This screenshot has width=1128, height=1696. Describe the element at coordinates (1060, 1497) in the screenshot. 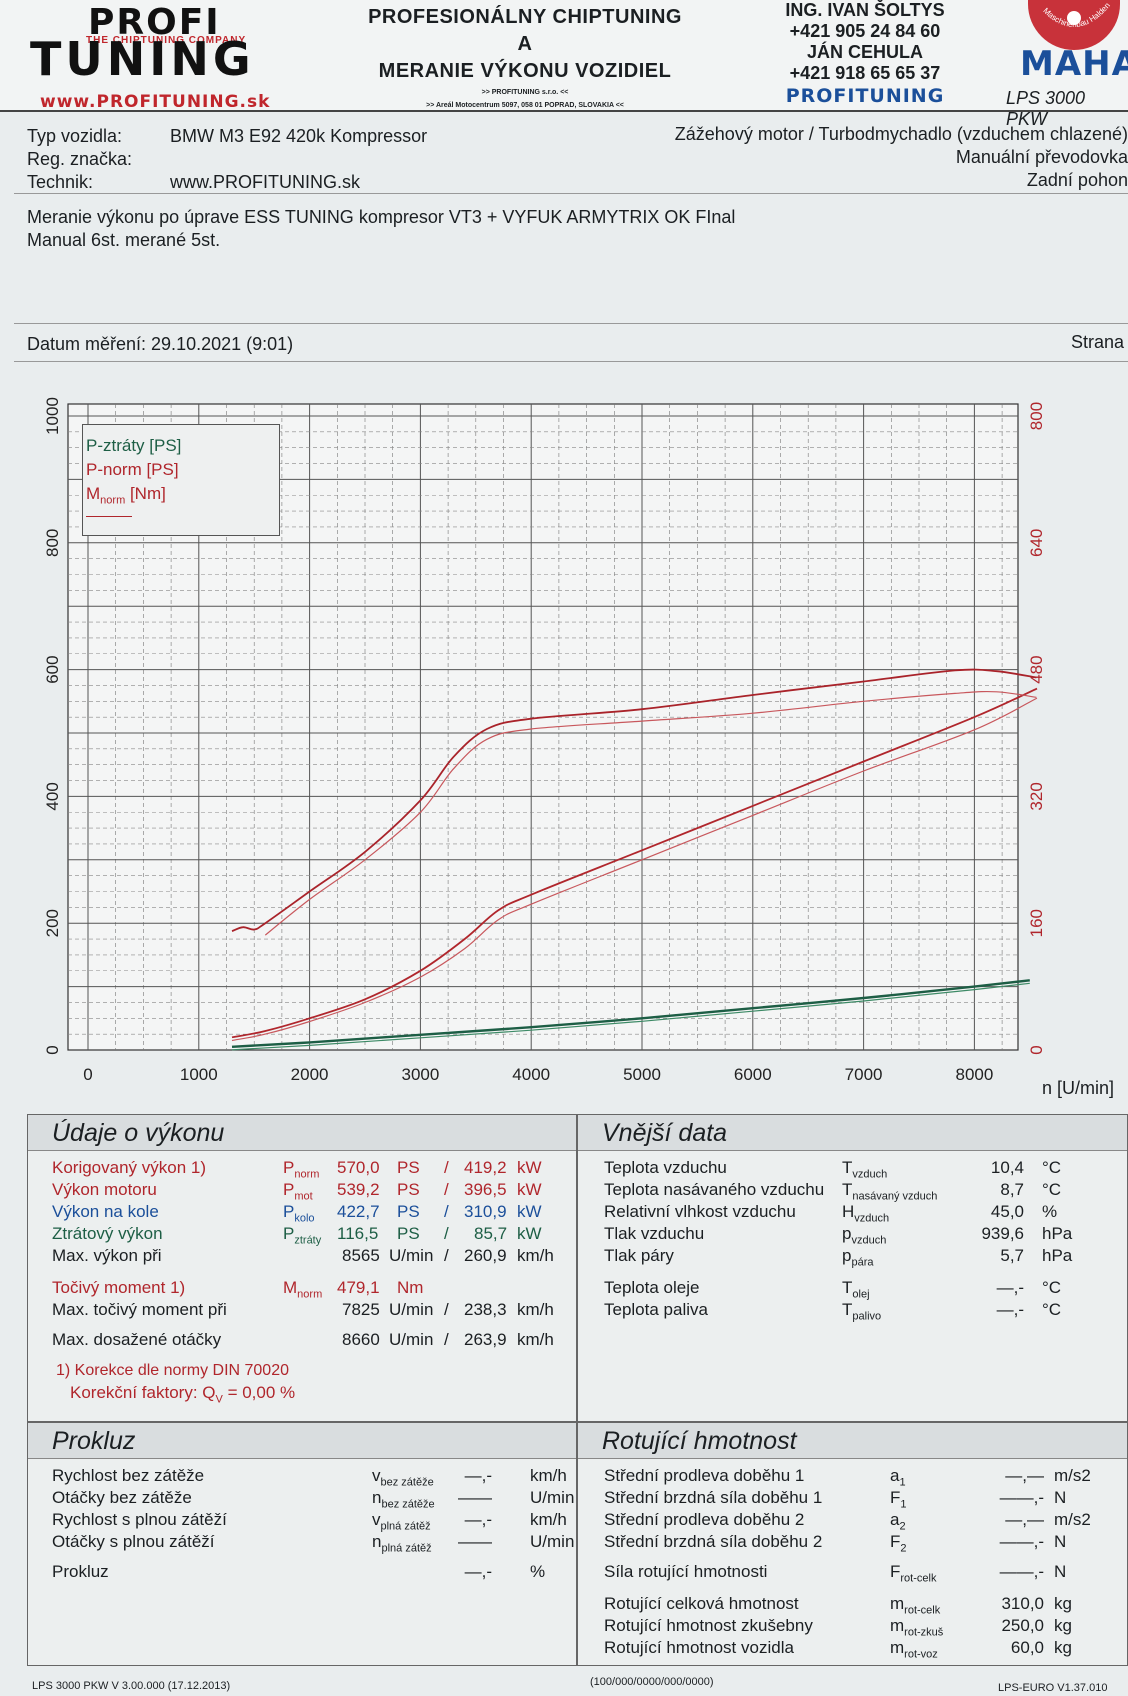

I see `rotating-unit: N` at that location.